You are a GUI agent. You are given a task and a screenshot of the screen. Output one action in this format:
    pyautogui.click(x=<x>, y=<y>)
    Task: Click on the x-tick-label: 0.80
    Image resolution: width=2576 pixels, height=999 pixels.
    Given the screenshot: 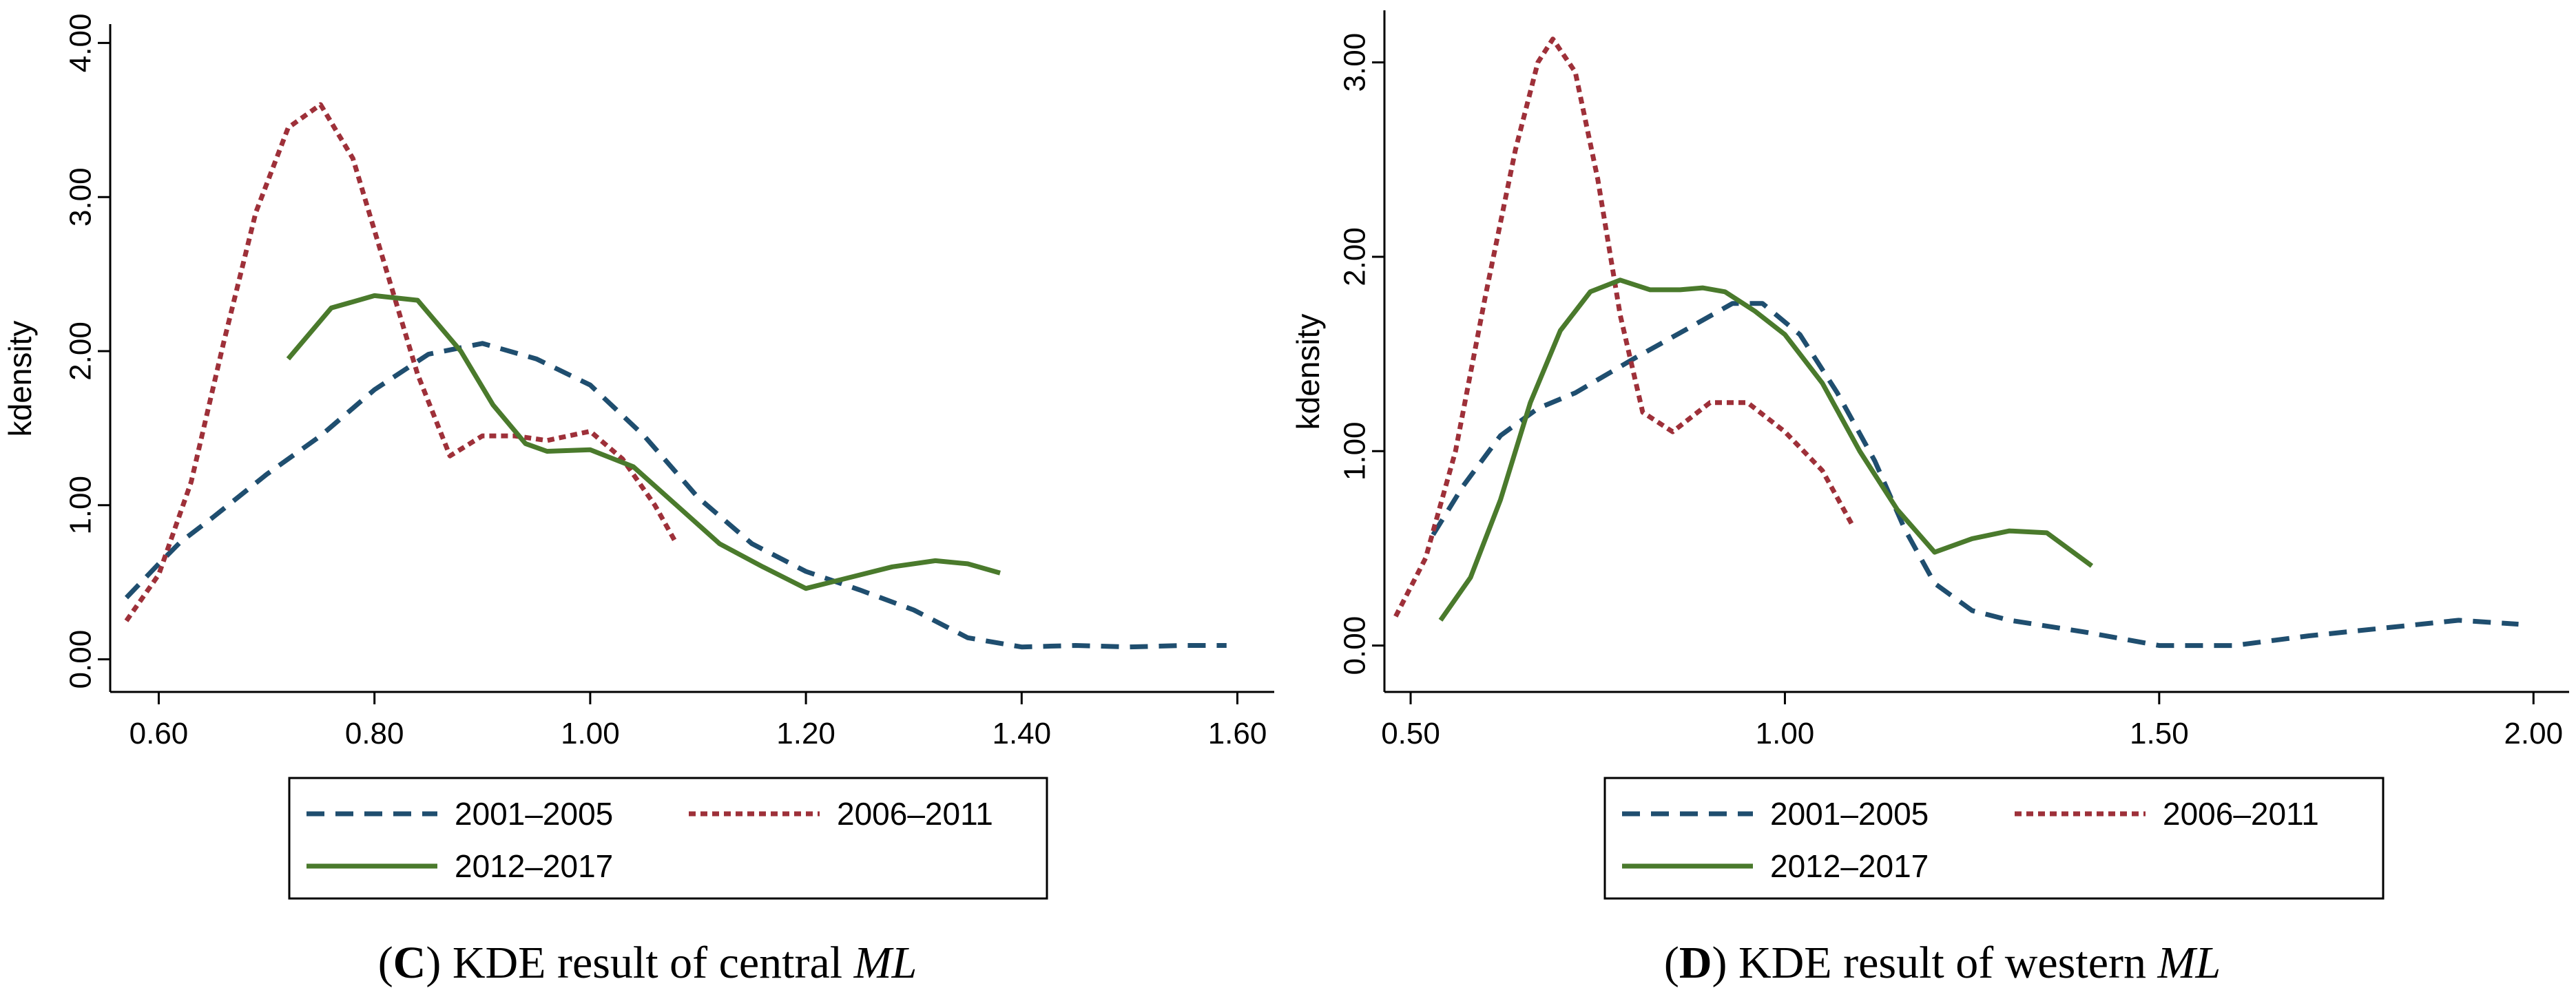 What is the action you would take?
    pyautogui.click(x=375, y=733)
    